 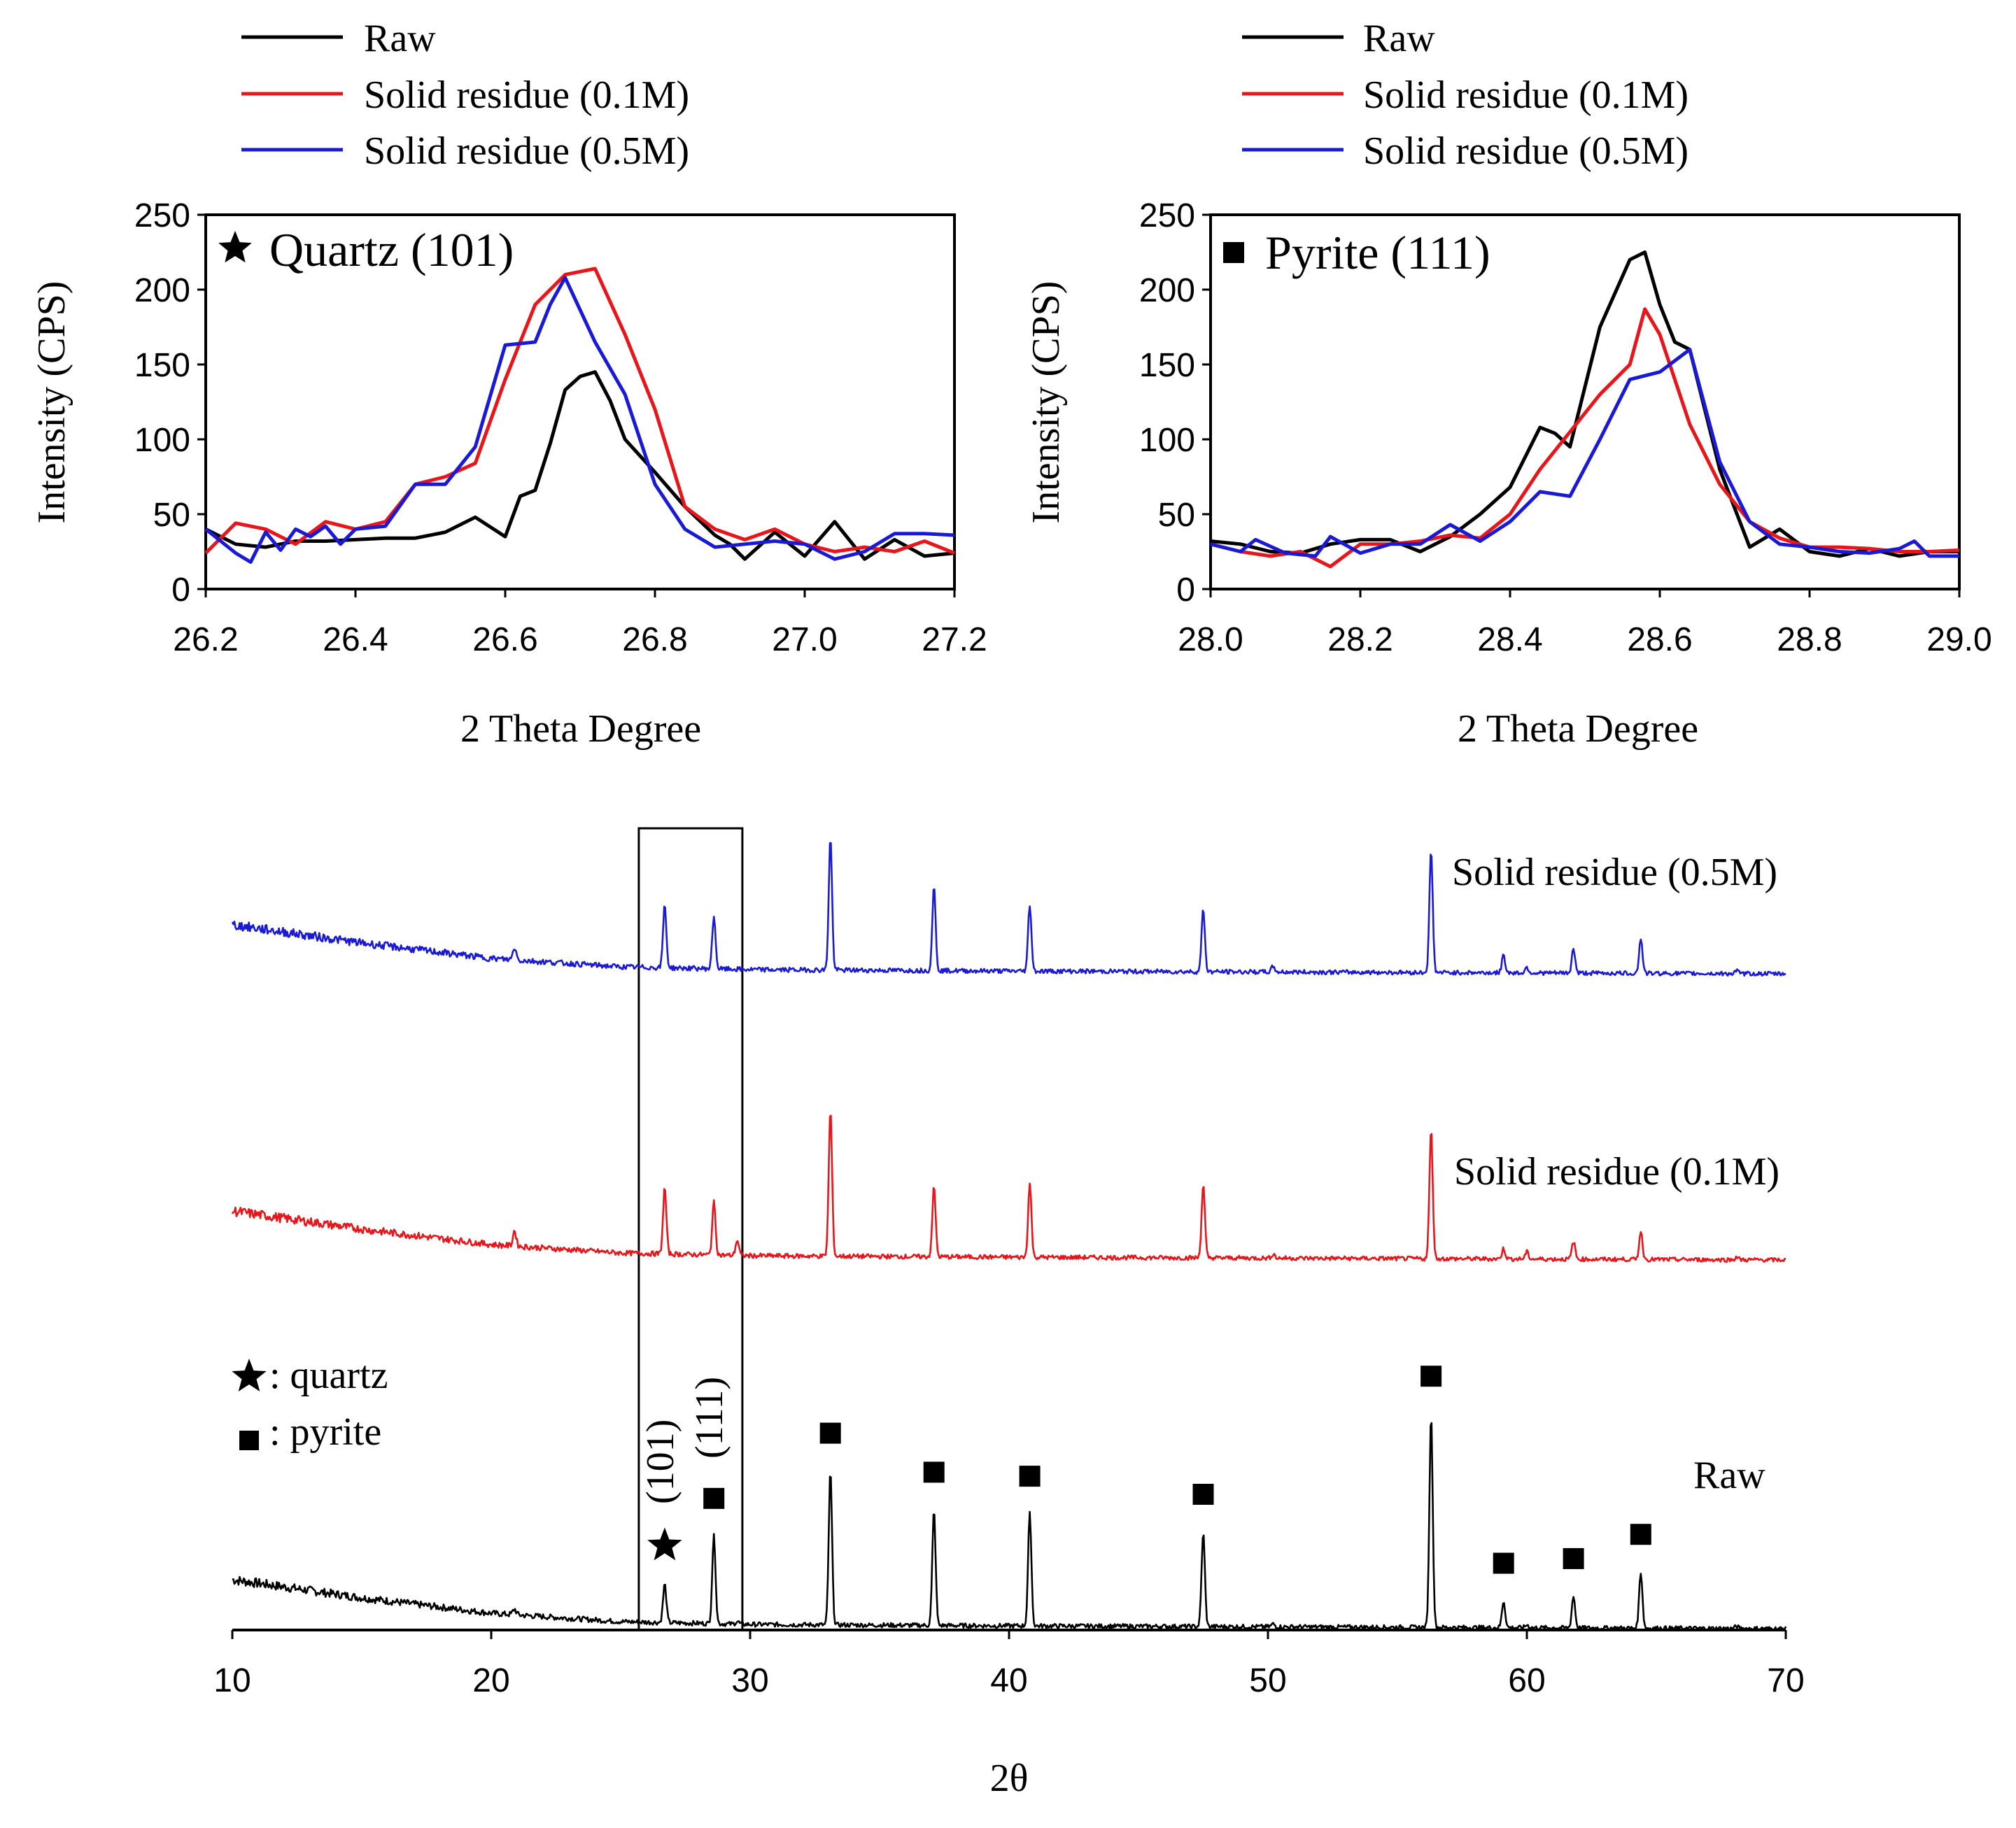 I want to click on x-axis-title: 2θ, so click(x=1009, y=1778).